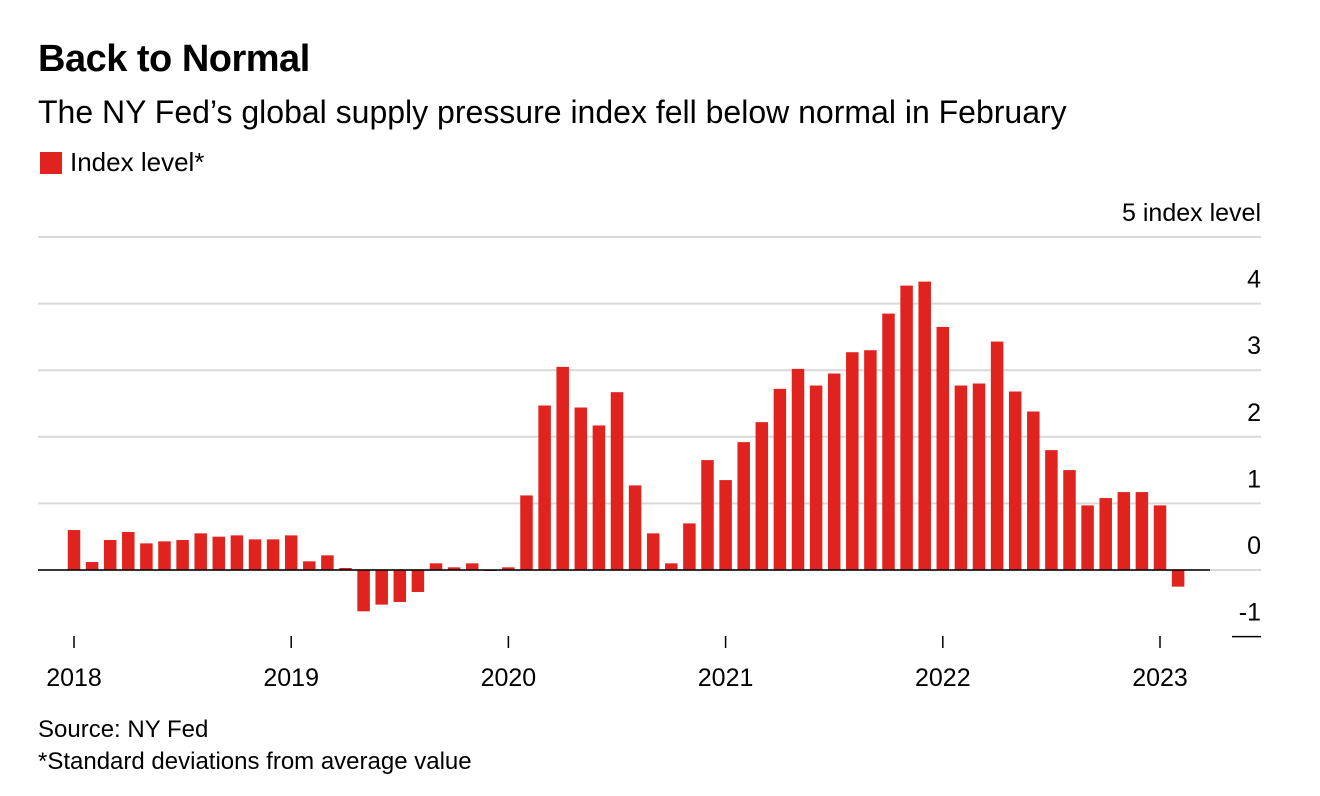 Image resolution: width=1320 pixels, height=796 pixels. I want to click on y-tick-label: 2, so click(1254, 413).